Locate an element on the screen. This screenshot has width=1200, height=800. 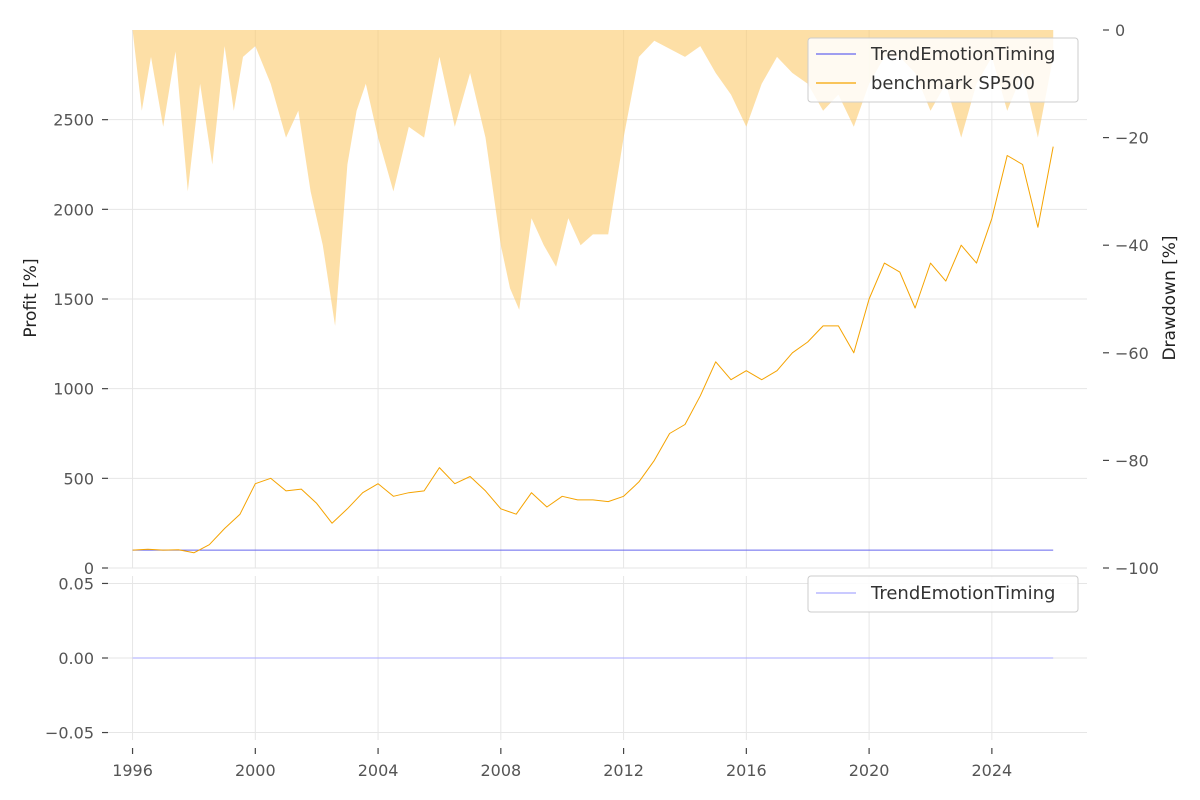
bottom-left-ticks: 0.05 0.00 −0.05 is located at coordinates (76, 658).